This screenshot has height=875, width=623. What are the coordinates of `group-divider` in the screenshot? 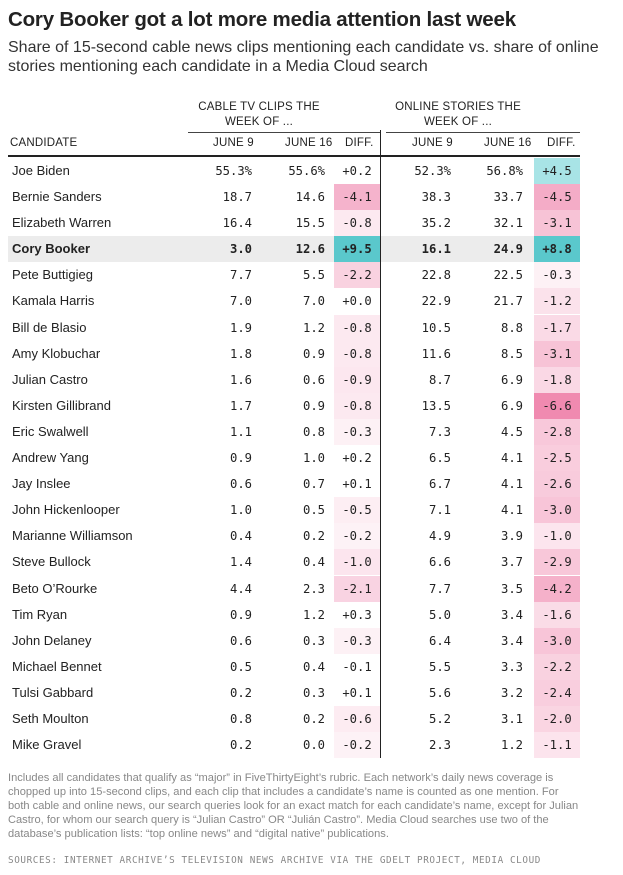 It's located at (380, 444).